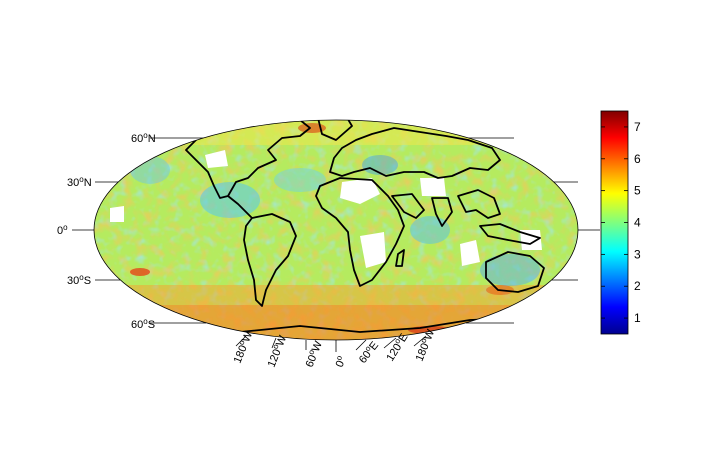  I want to click on lat-label-60s: 60oS, so click(143, 324).